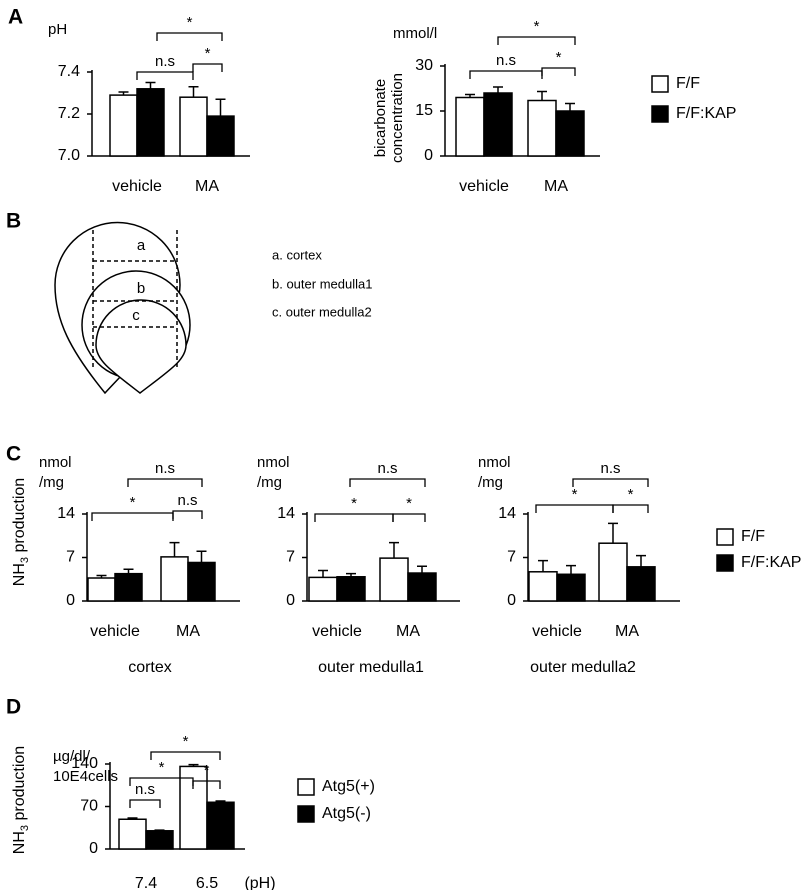 This screenshot has height=890, width=805. What do you see at coordinates (13, 454) in the screenshot?
I see `panel-label: C` at bounding box center [13, 454].